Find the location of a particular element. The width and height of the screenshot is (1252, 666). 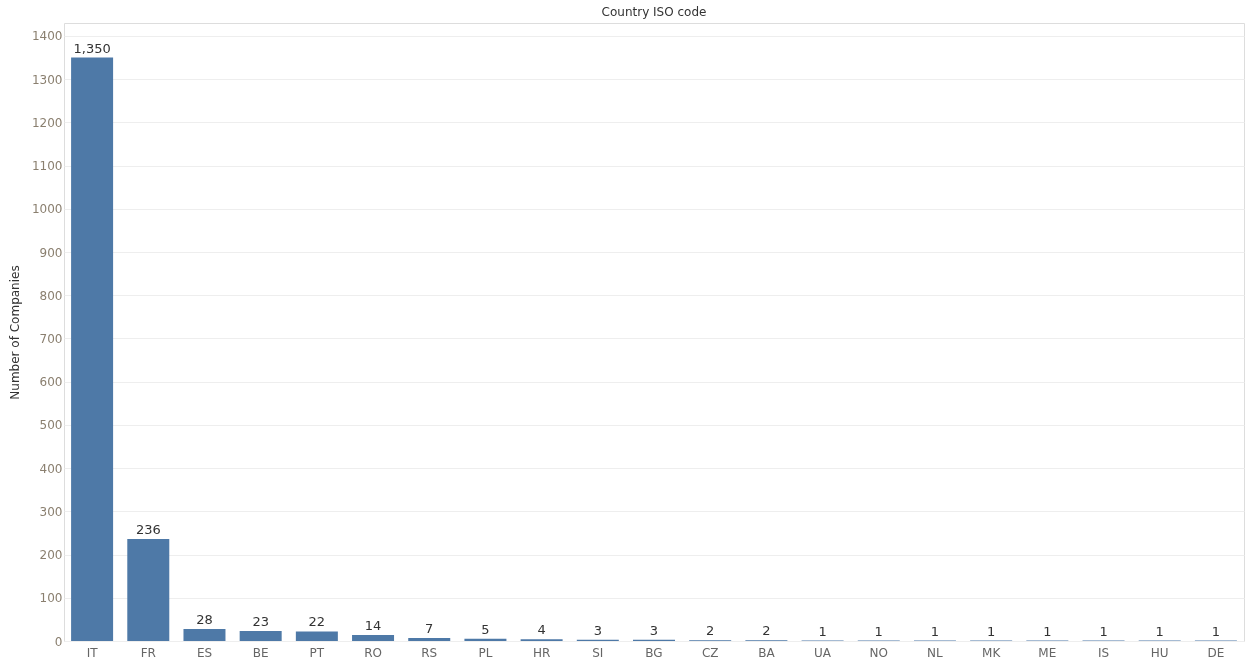

x-tick-label: RS is located at coordinates (429, 652).